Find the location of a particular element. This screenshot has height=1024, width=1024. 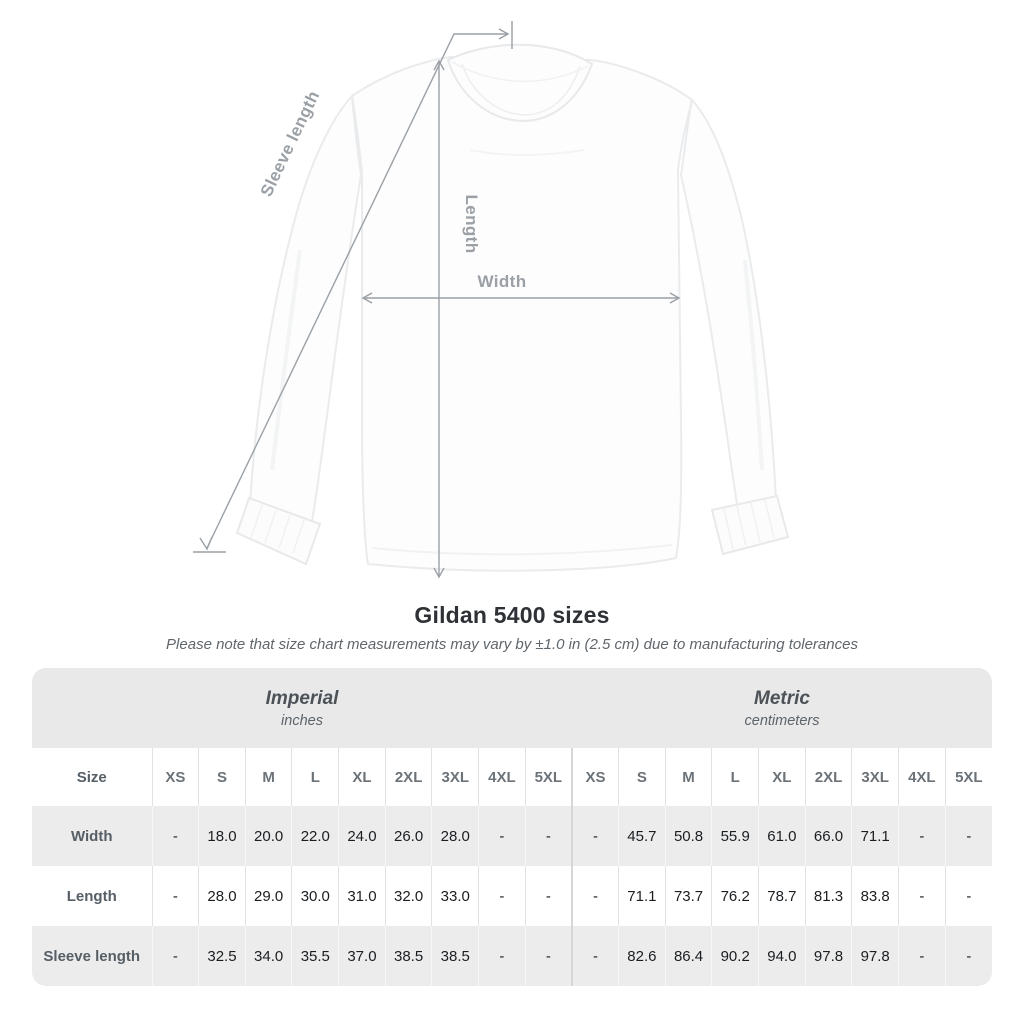

table-cell: 35.5 is located at coordinates (315, 956).